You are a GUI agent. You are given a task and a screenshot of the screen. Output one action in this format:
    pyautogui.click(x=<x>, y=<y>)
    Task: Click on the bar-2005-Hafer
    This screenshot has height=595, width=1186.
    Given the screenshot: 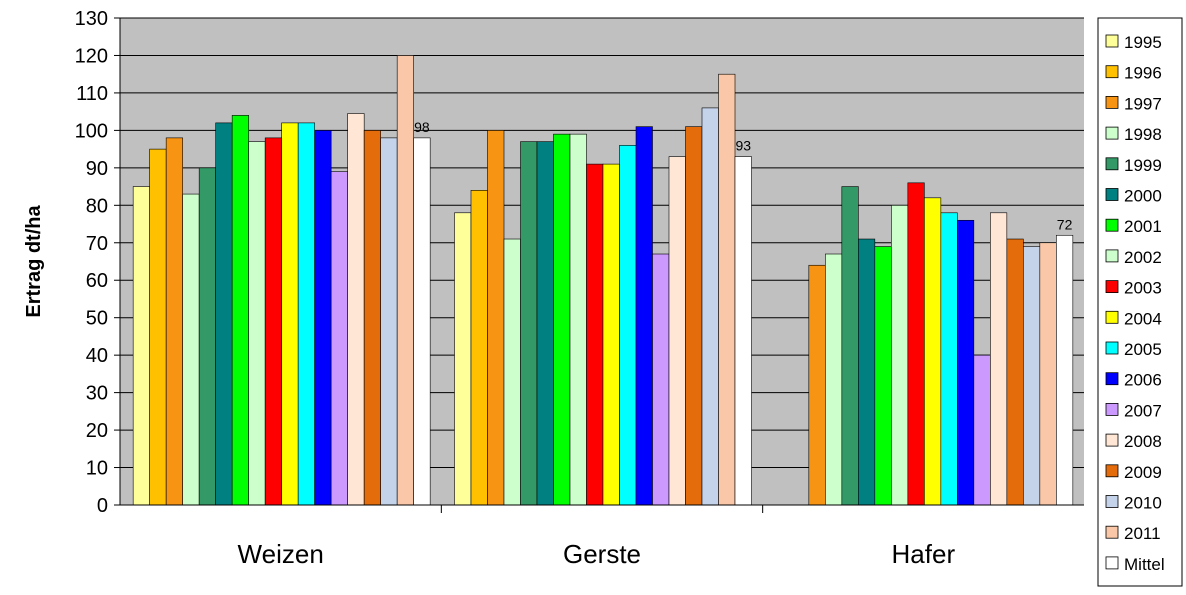 What is the action you would take?
    pyautogui.click(x=949, y=359)
    